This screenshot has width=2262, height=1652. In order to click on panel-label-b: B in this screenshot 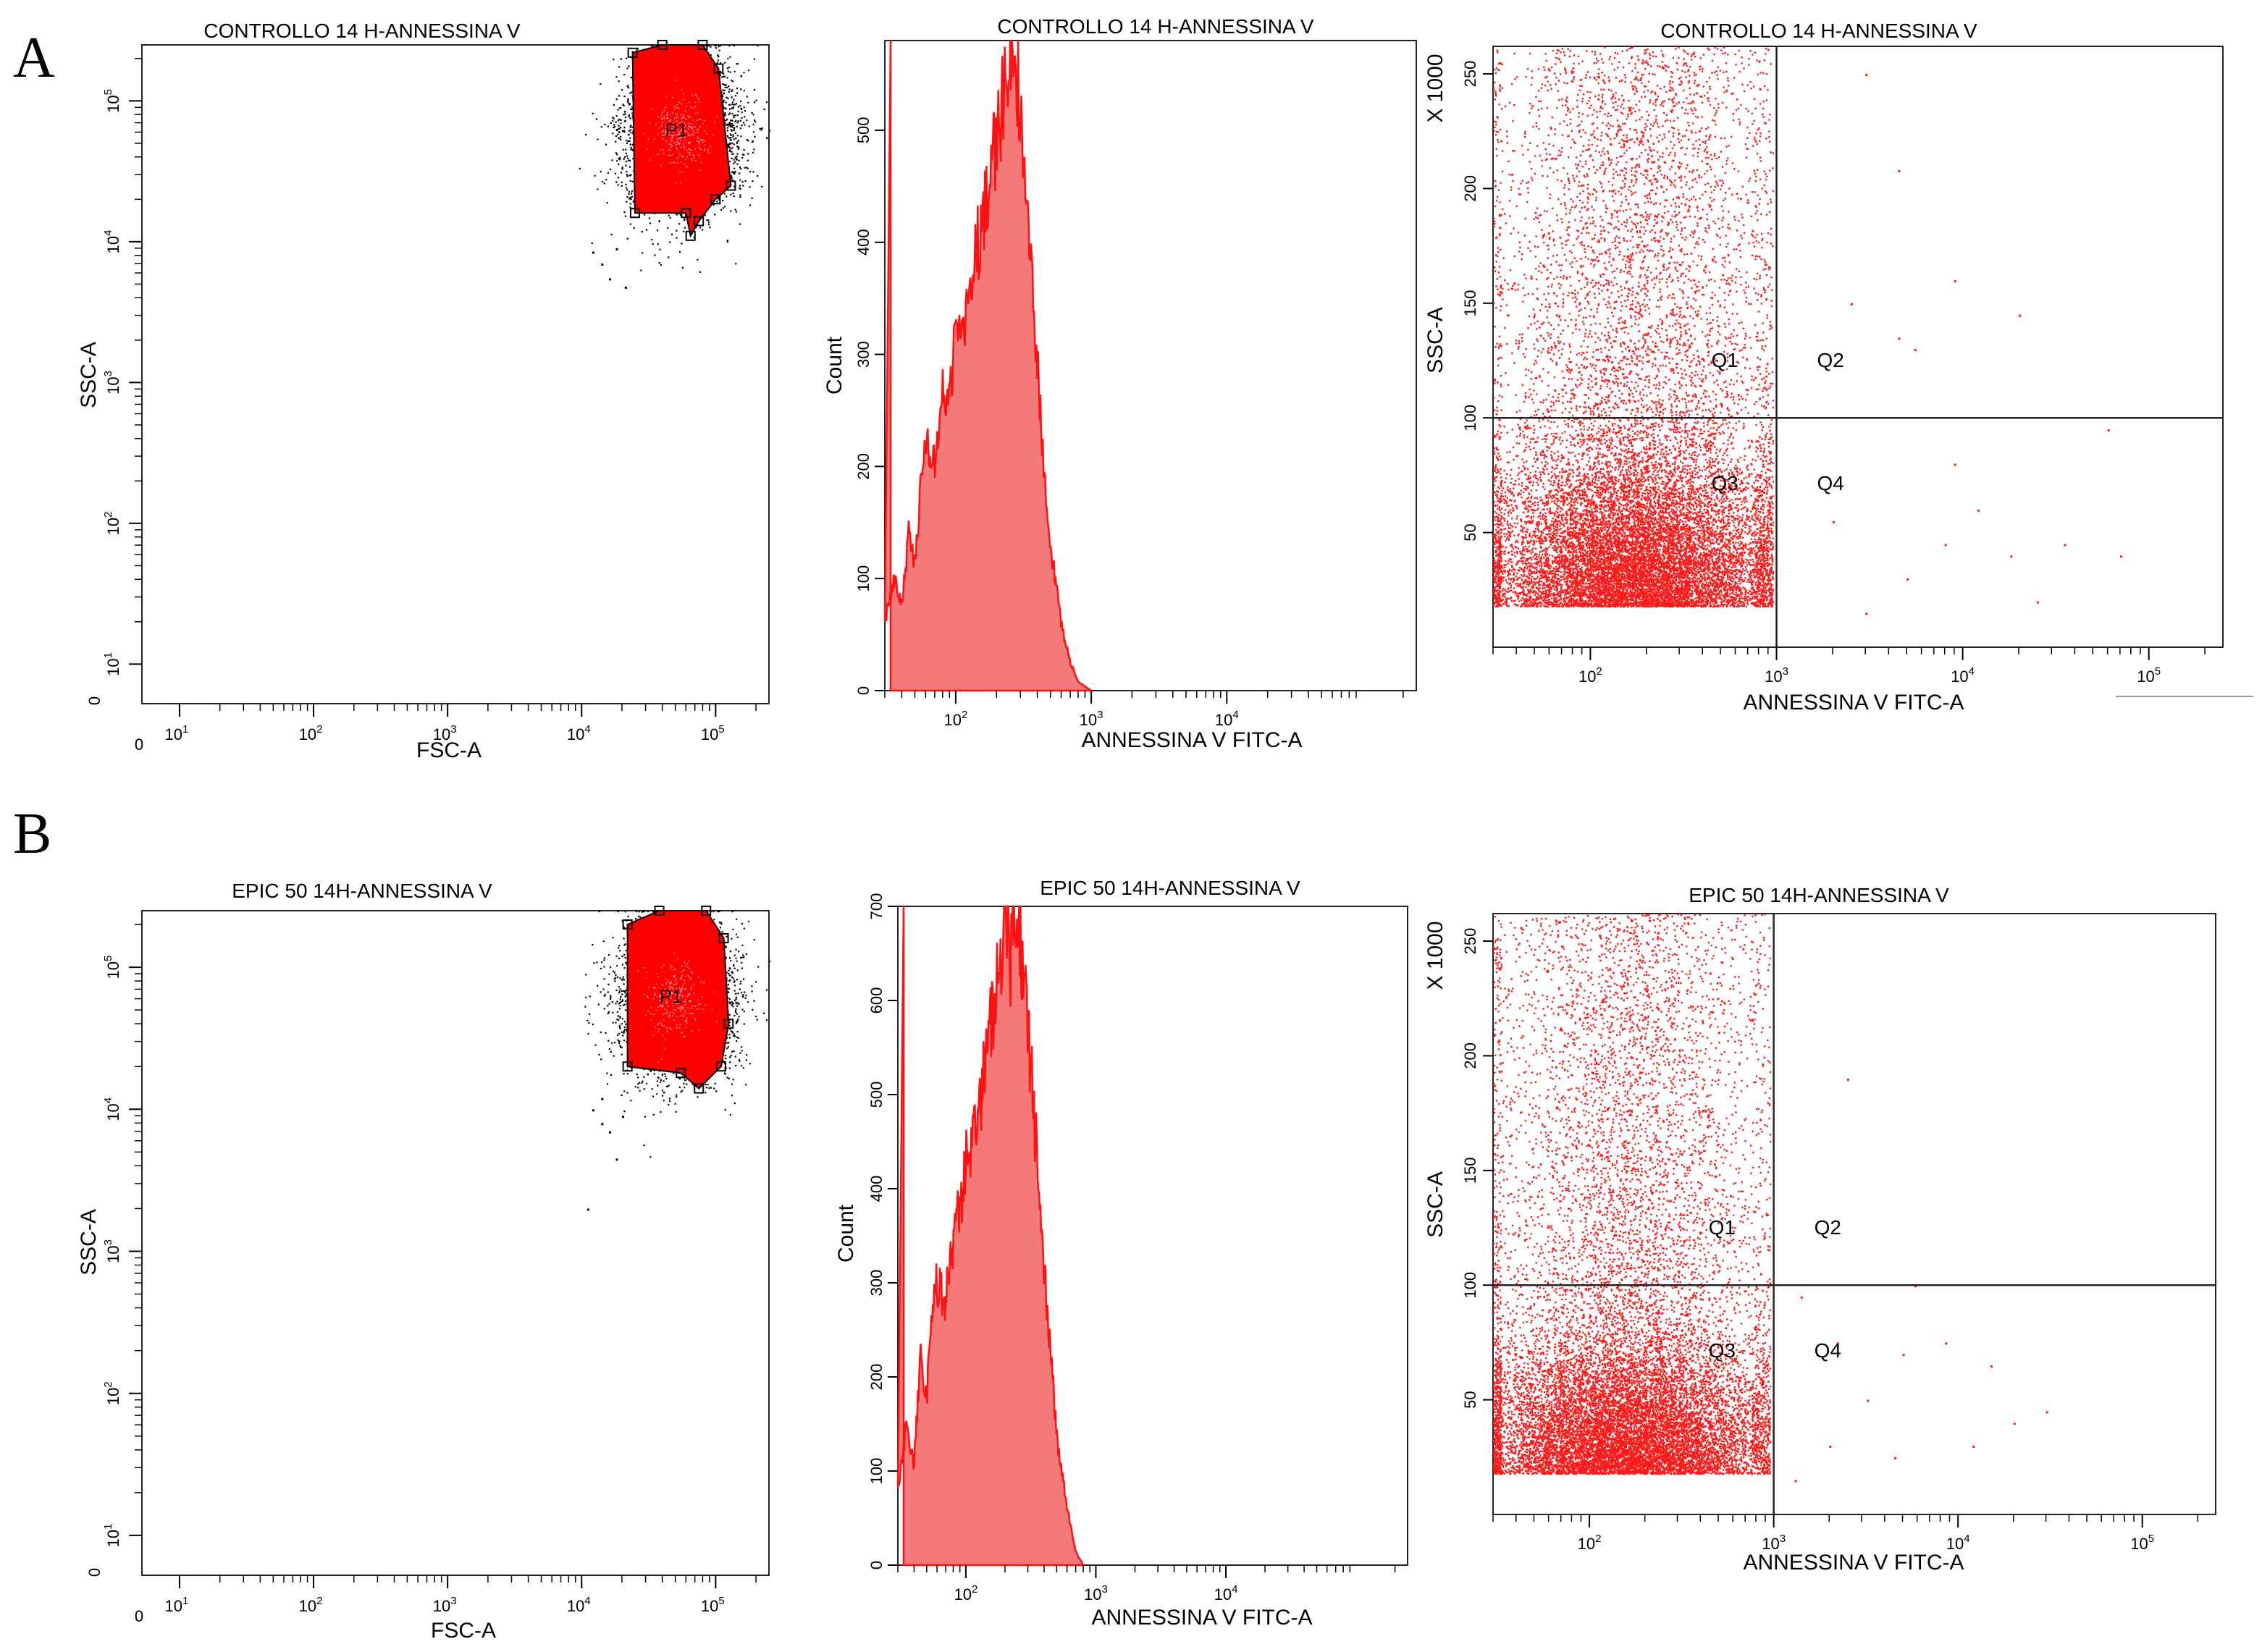, I will do `click(32, 834)`.